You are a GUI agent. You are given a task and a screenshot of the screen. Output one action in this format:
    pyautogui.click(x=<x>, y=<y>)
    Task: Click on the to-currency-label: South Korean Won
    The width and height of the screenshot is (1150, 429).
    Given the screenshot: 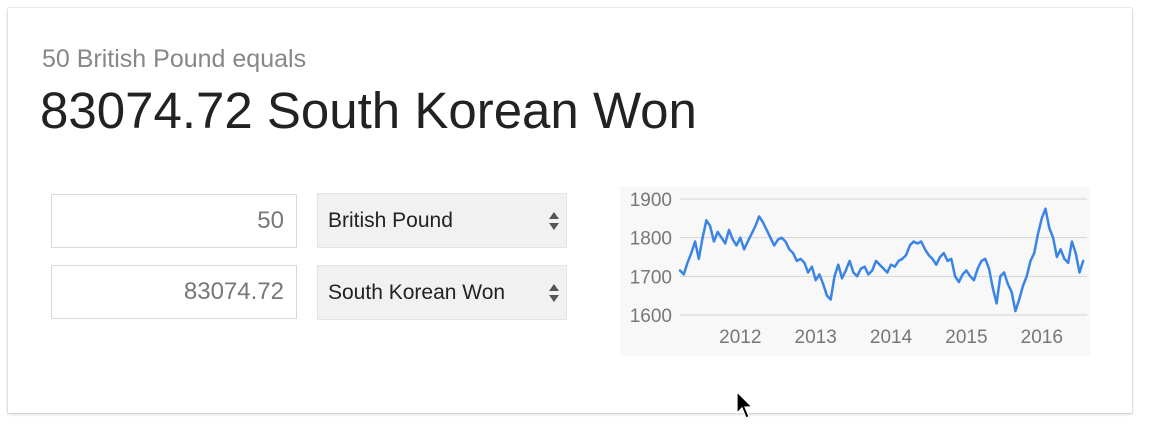 What is the action you would take?
    pyautogui.click(x=417, y=292)
    